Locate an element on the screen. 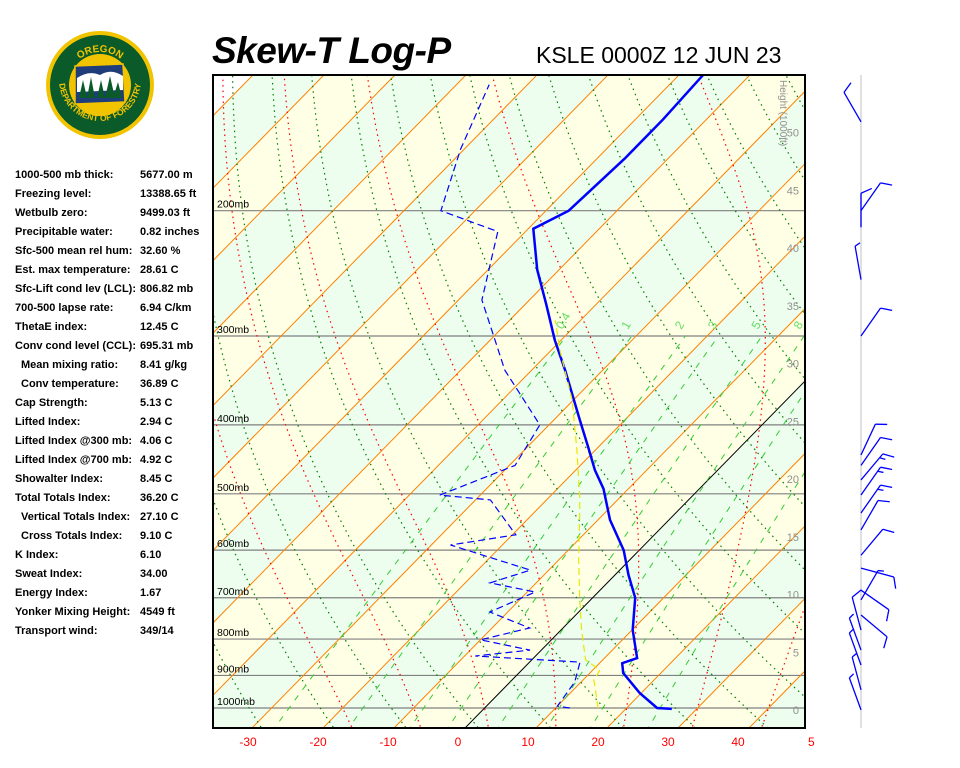  oregon-department-of-forestry-logo: OREGON DEPARTMENT OF FORESTRY is located at coordinates (100, 85).